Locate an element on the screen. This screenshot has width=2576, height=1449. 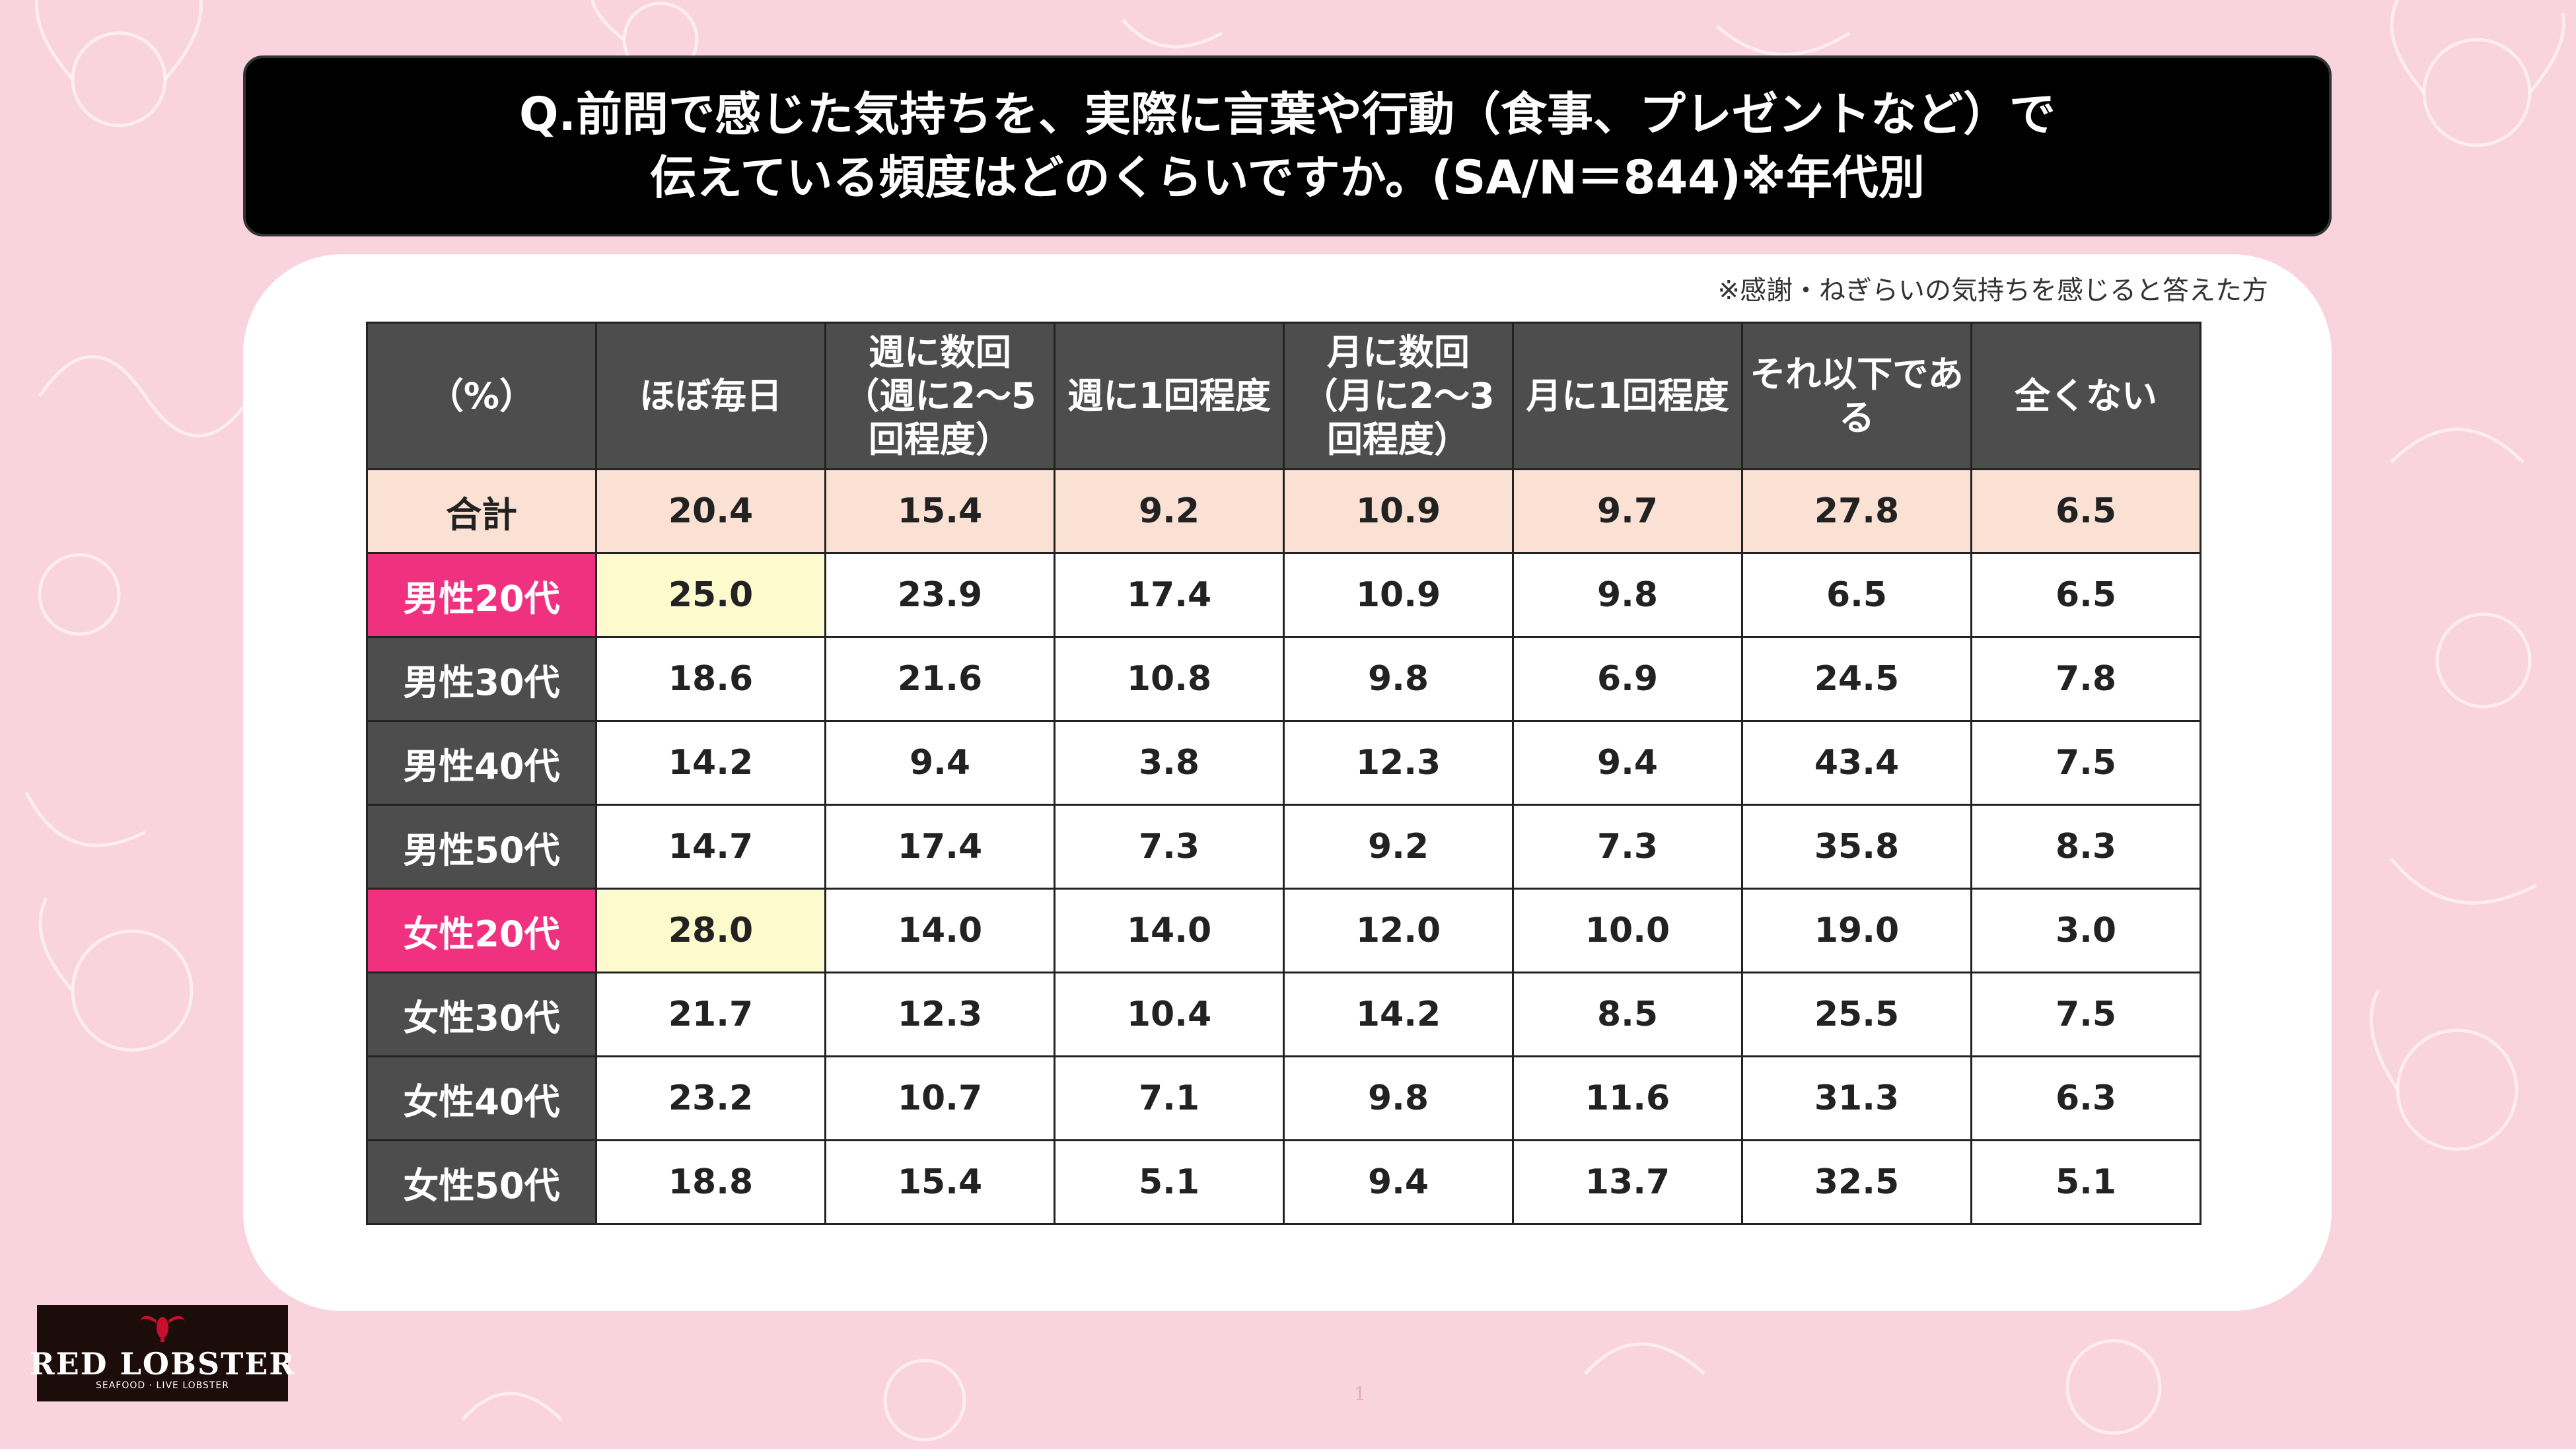
value-cell: 25.5 is located at coordinates (1857, 1015).